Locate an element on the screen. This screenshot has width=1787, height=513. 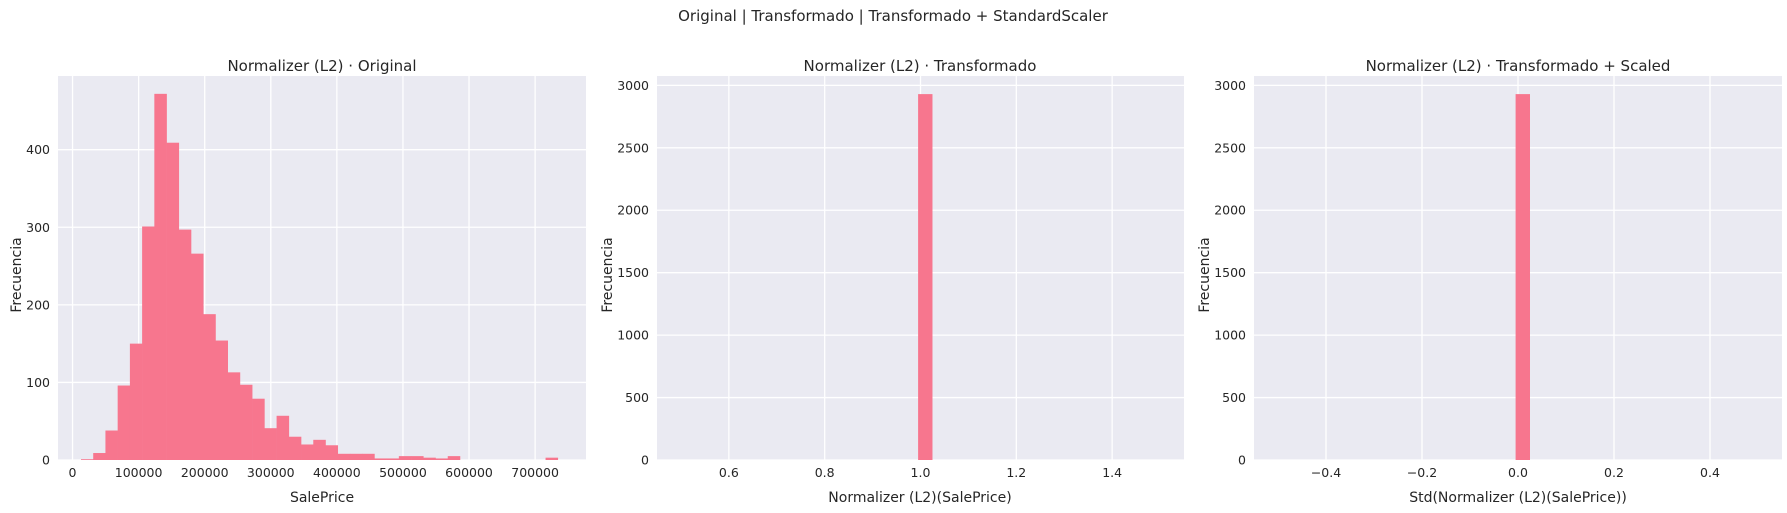
x-tick-label: −0.4 is located at coordinates (1326, 472).